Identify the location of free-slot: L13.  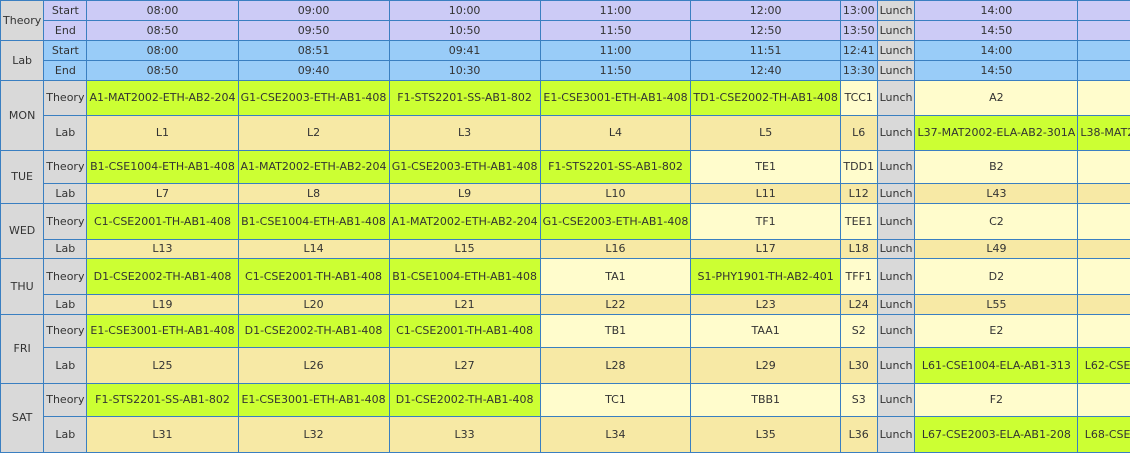
(162, 249).